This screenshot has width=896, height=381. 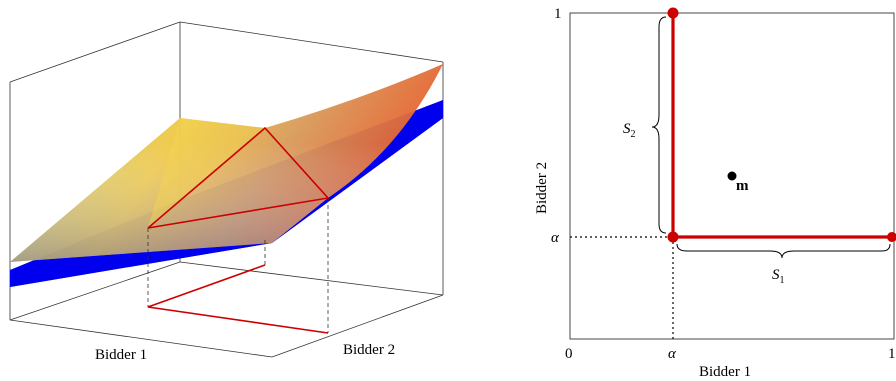 What do you see at coordinates (659, 125) in the screenshot?
I see `brace-s2` at bounding box center [659, 125].